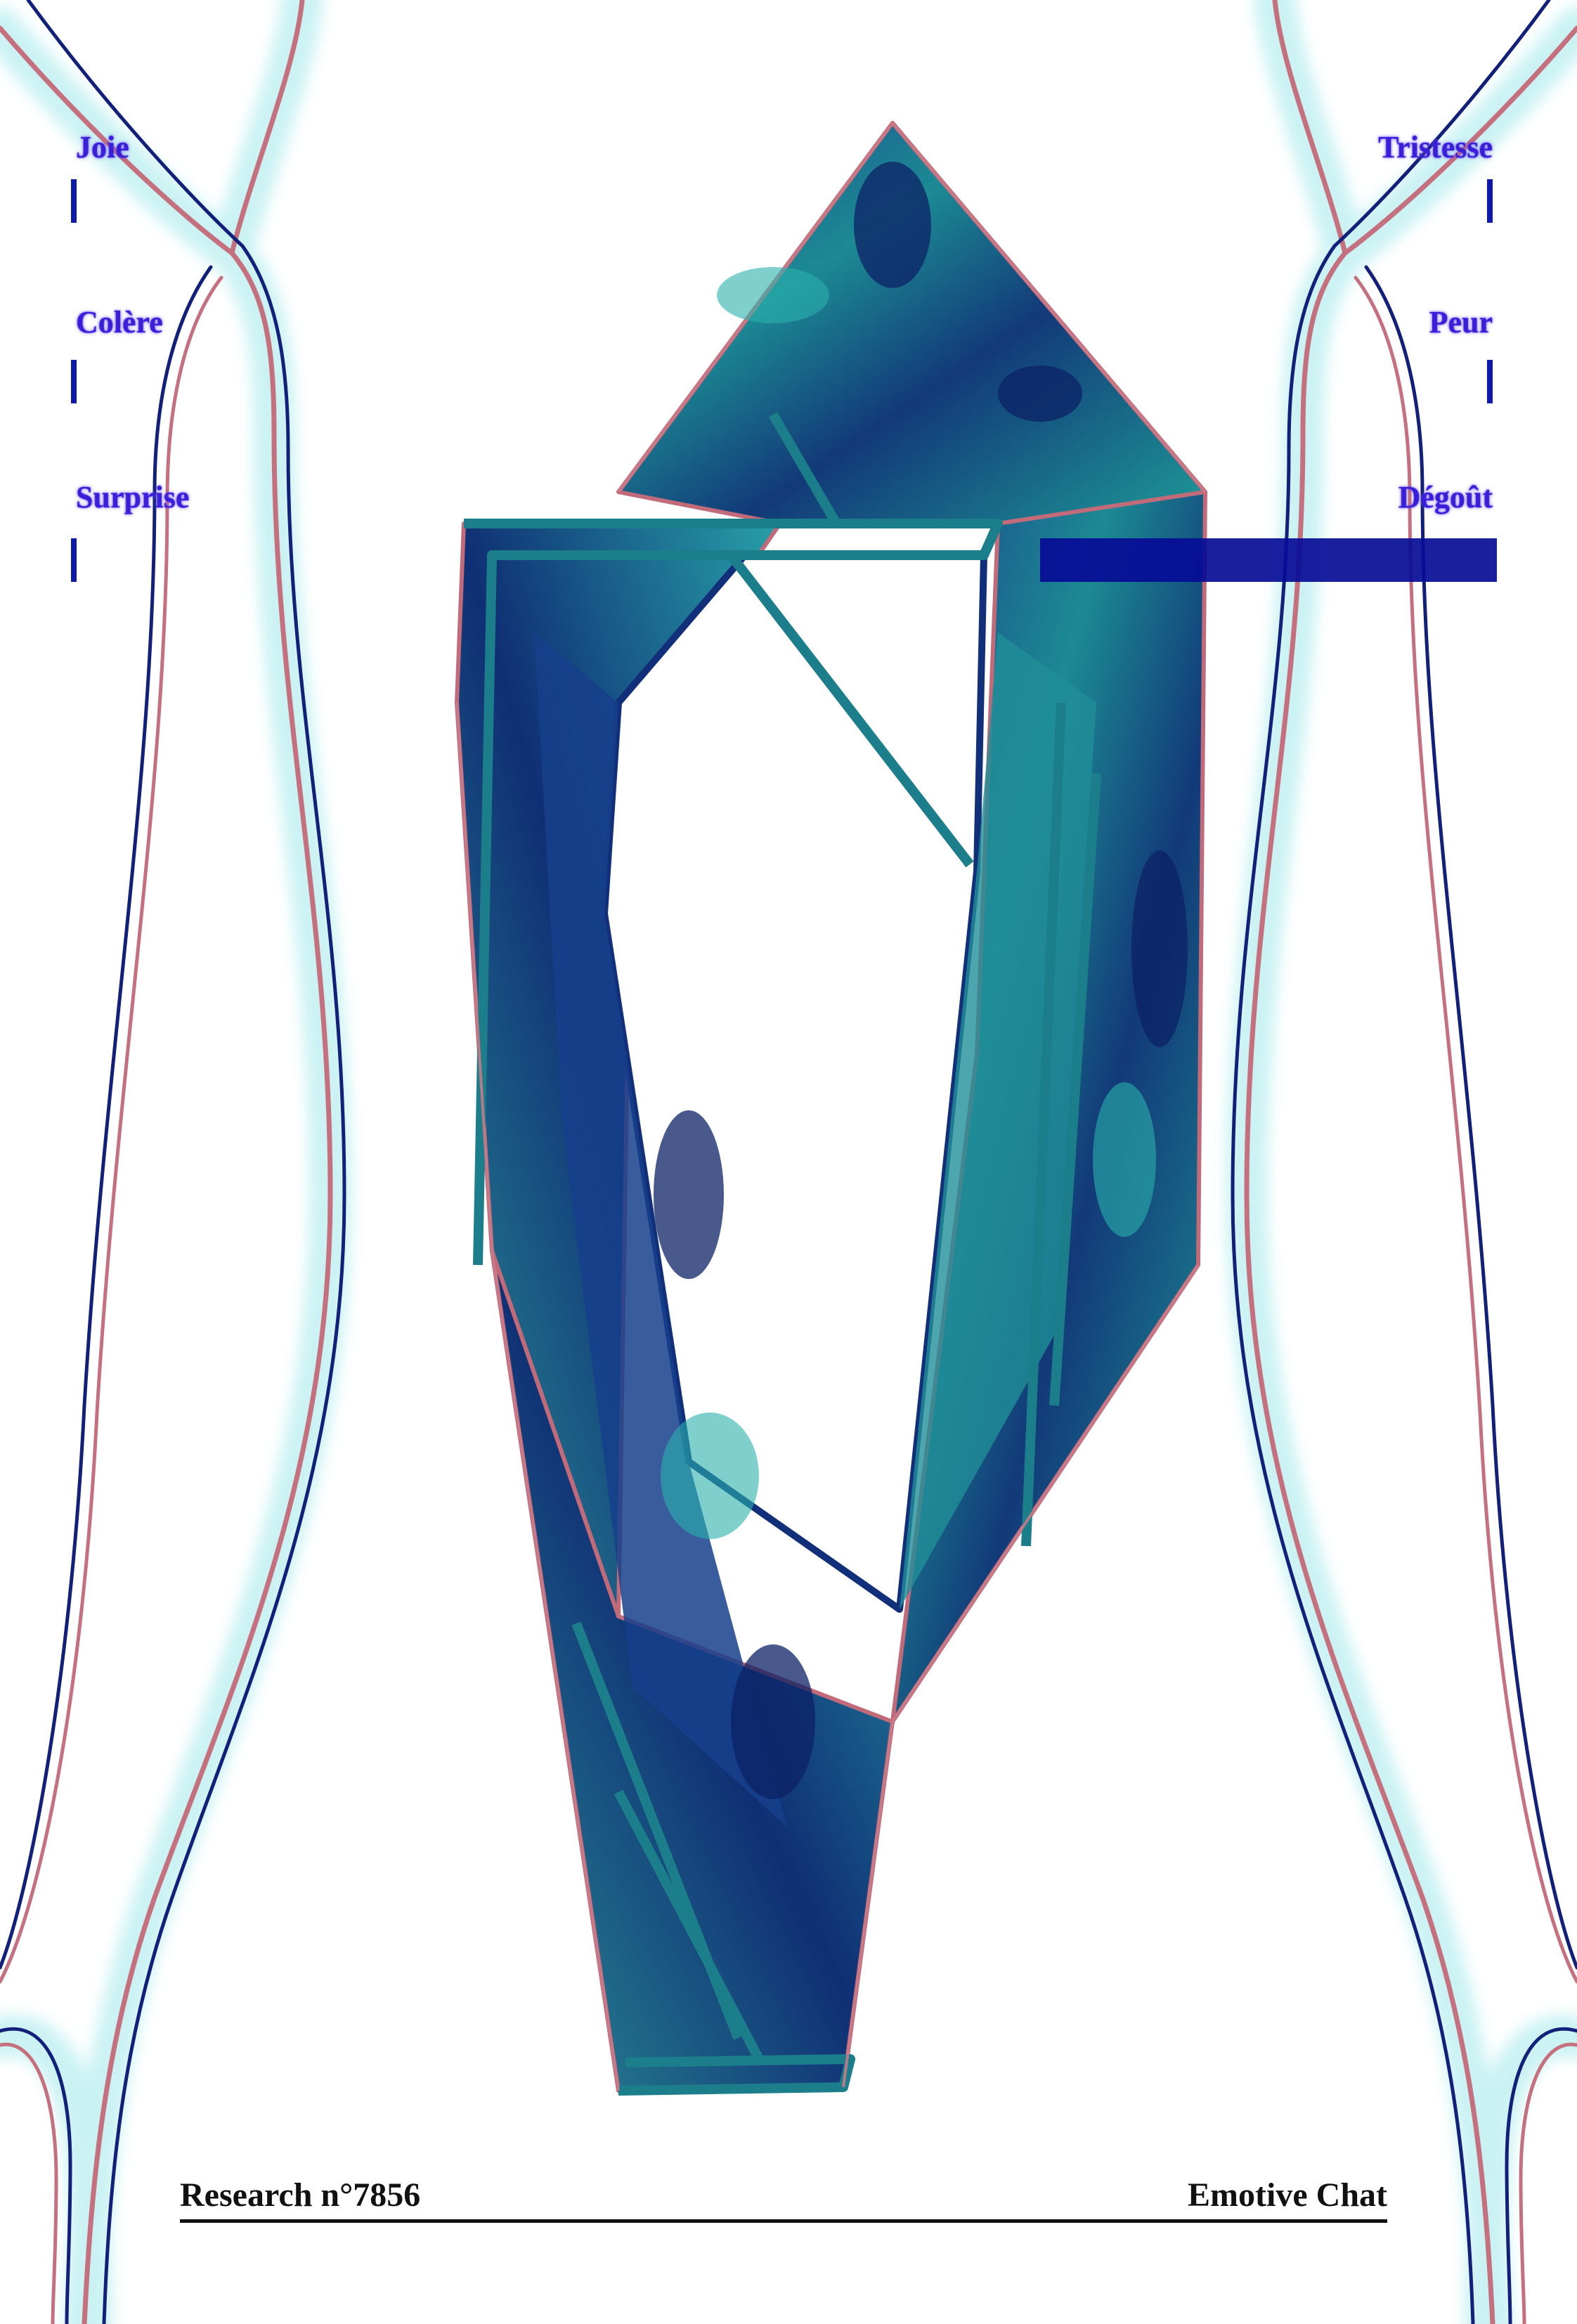 The width and height of the screenshot is (1577, 2324). I want to click on footer-divider, so click(783, 2221).